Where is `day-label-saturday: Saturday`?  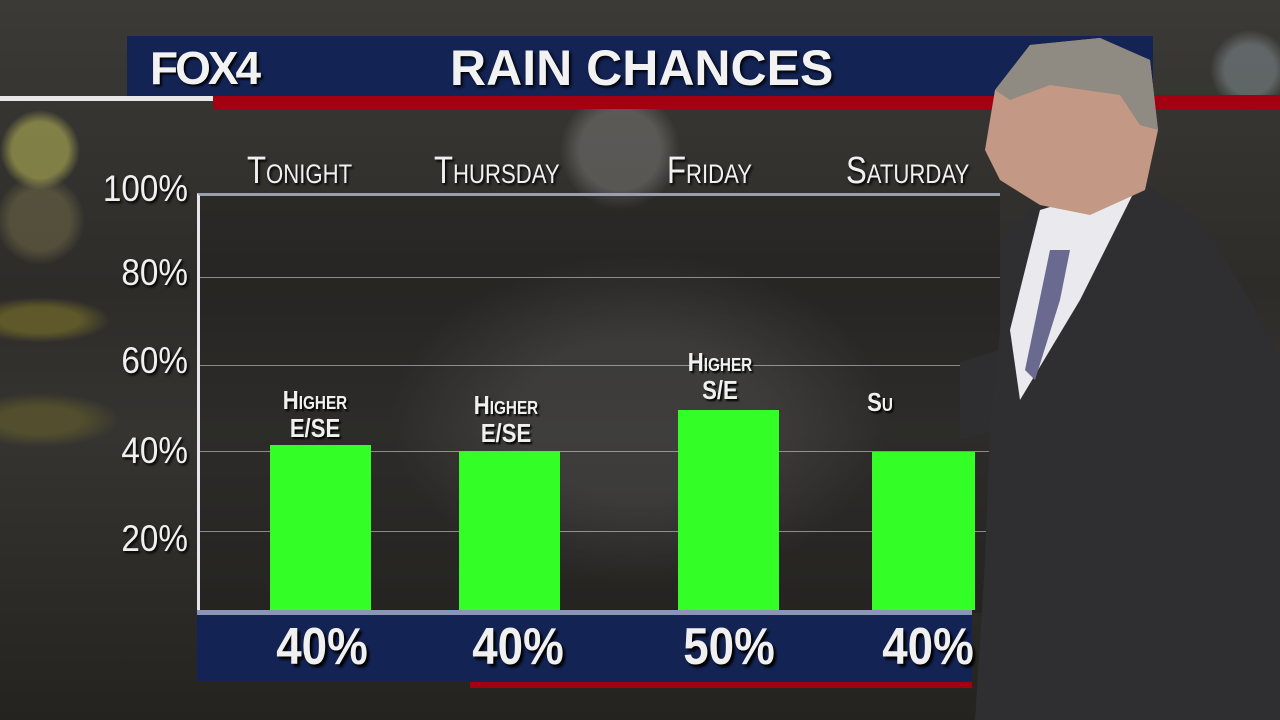 day-label-saturday: Saturday is located at coordinates (908, 171).